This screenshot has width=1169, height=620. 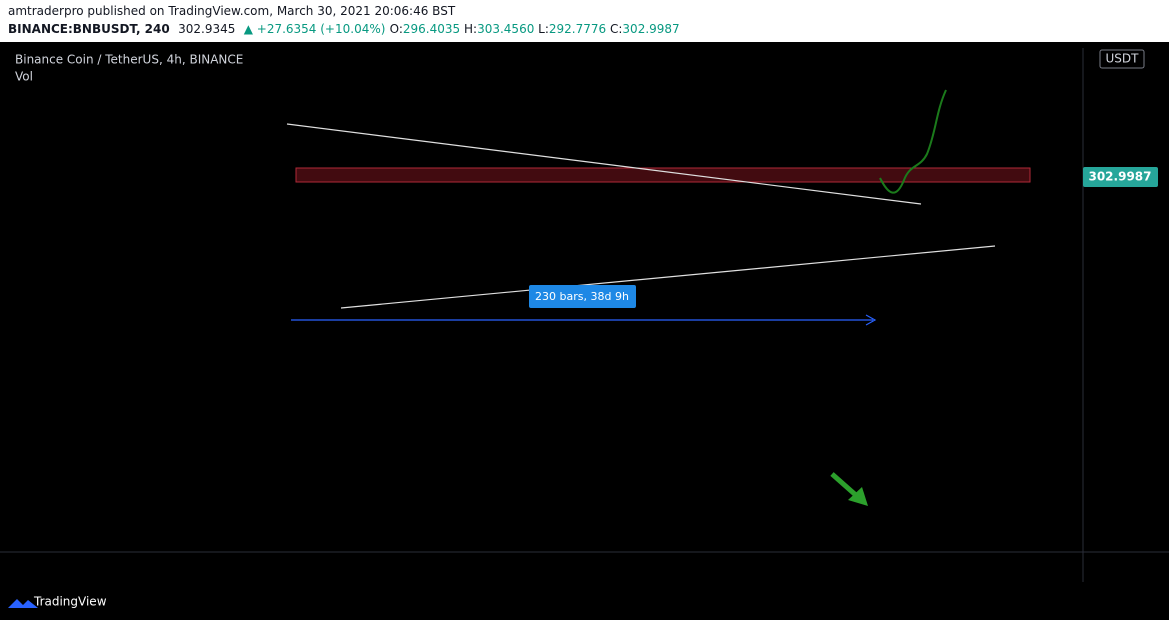 I want to click on ohlc-label: C:, so click(x=616, y=29).